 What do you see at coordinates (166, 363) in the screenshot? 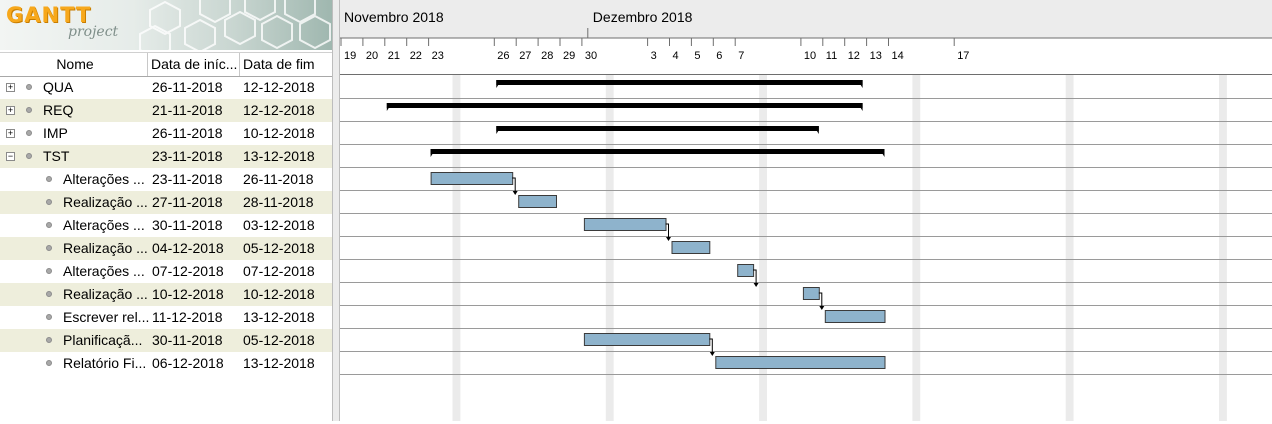
I see `table-row: Relatório Fi... 06-12-2018 13-12-2018` at bounding box center [166, 363].